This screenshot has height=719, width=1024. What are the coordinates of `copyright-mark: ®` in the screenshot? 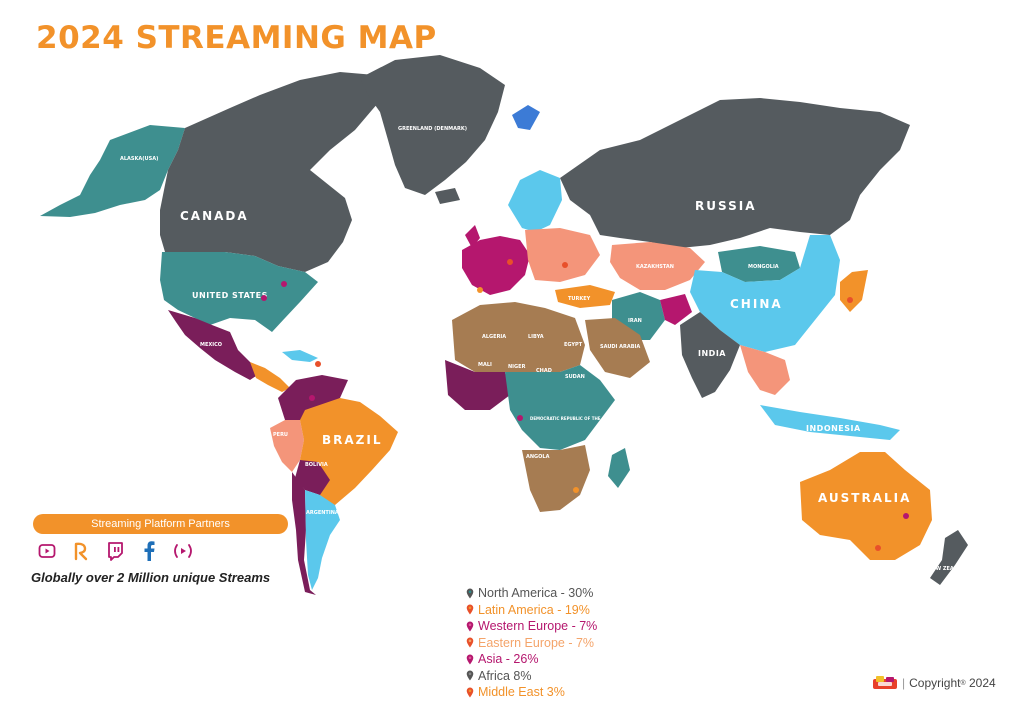 It's located at (963, 683).